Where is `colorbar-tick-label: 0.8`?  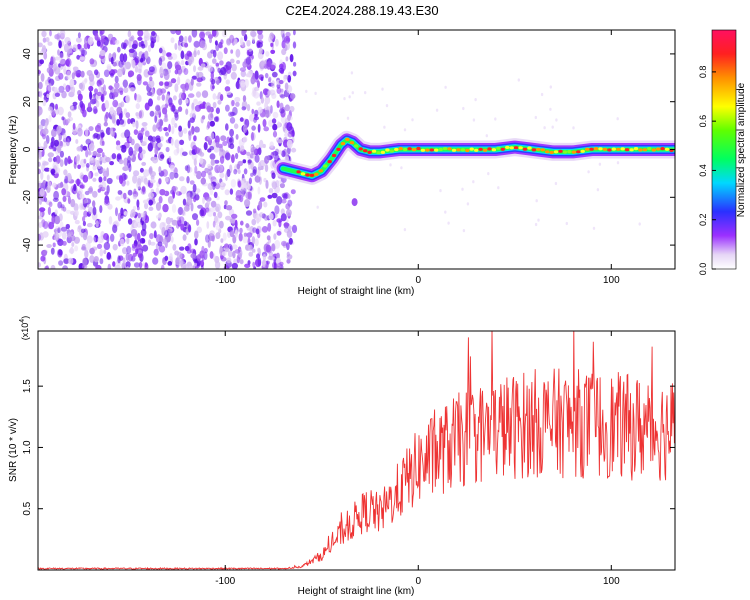
colorbar-tick-label: 0.8 is located at coordinates (703, 72).